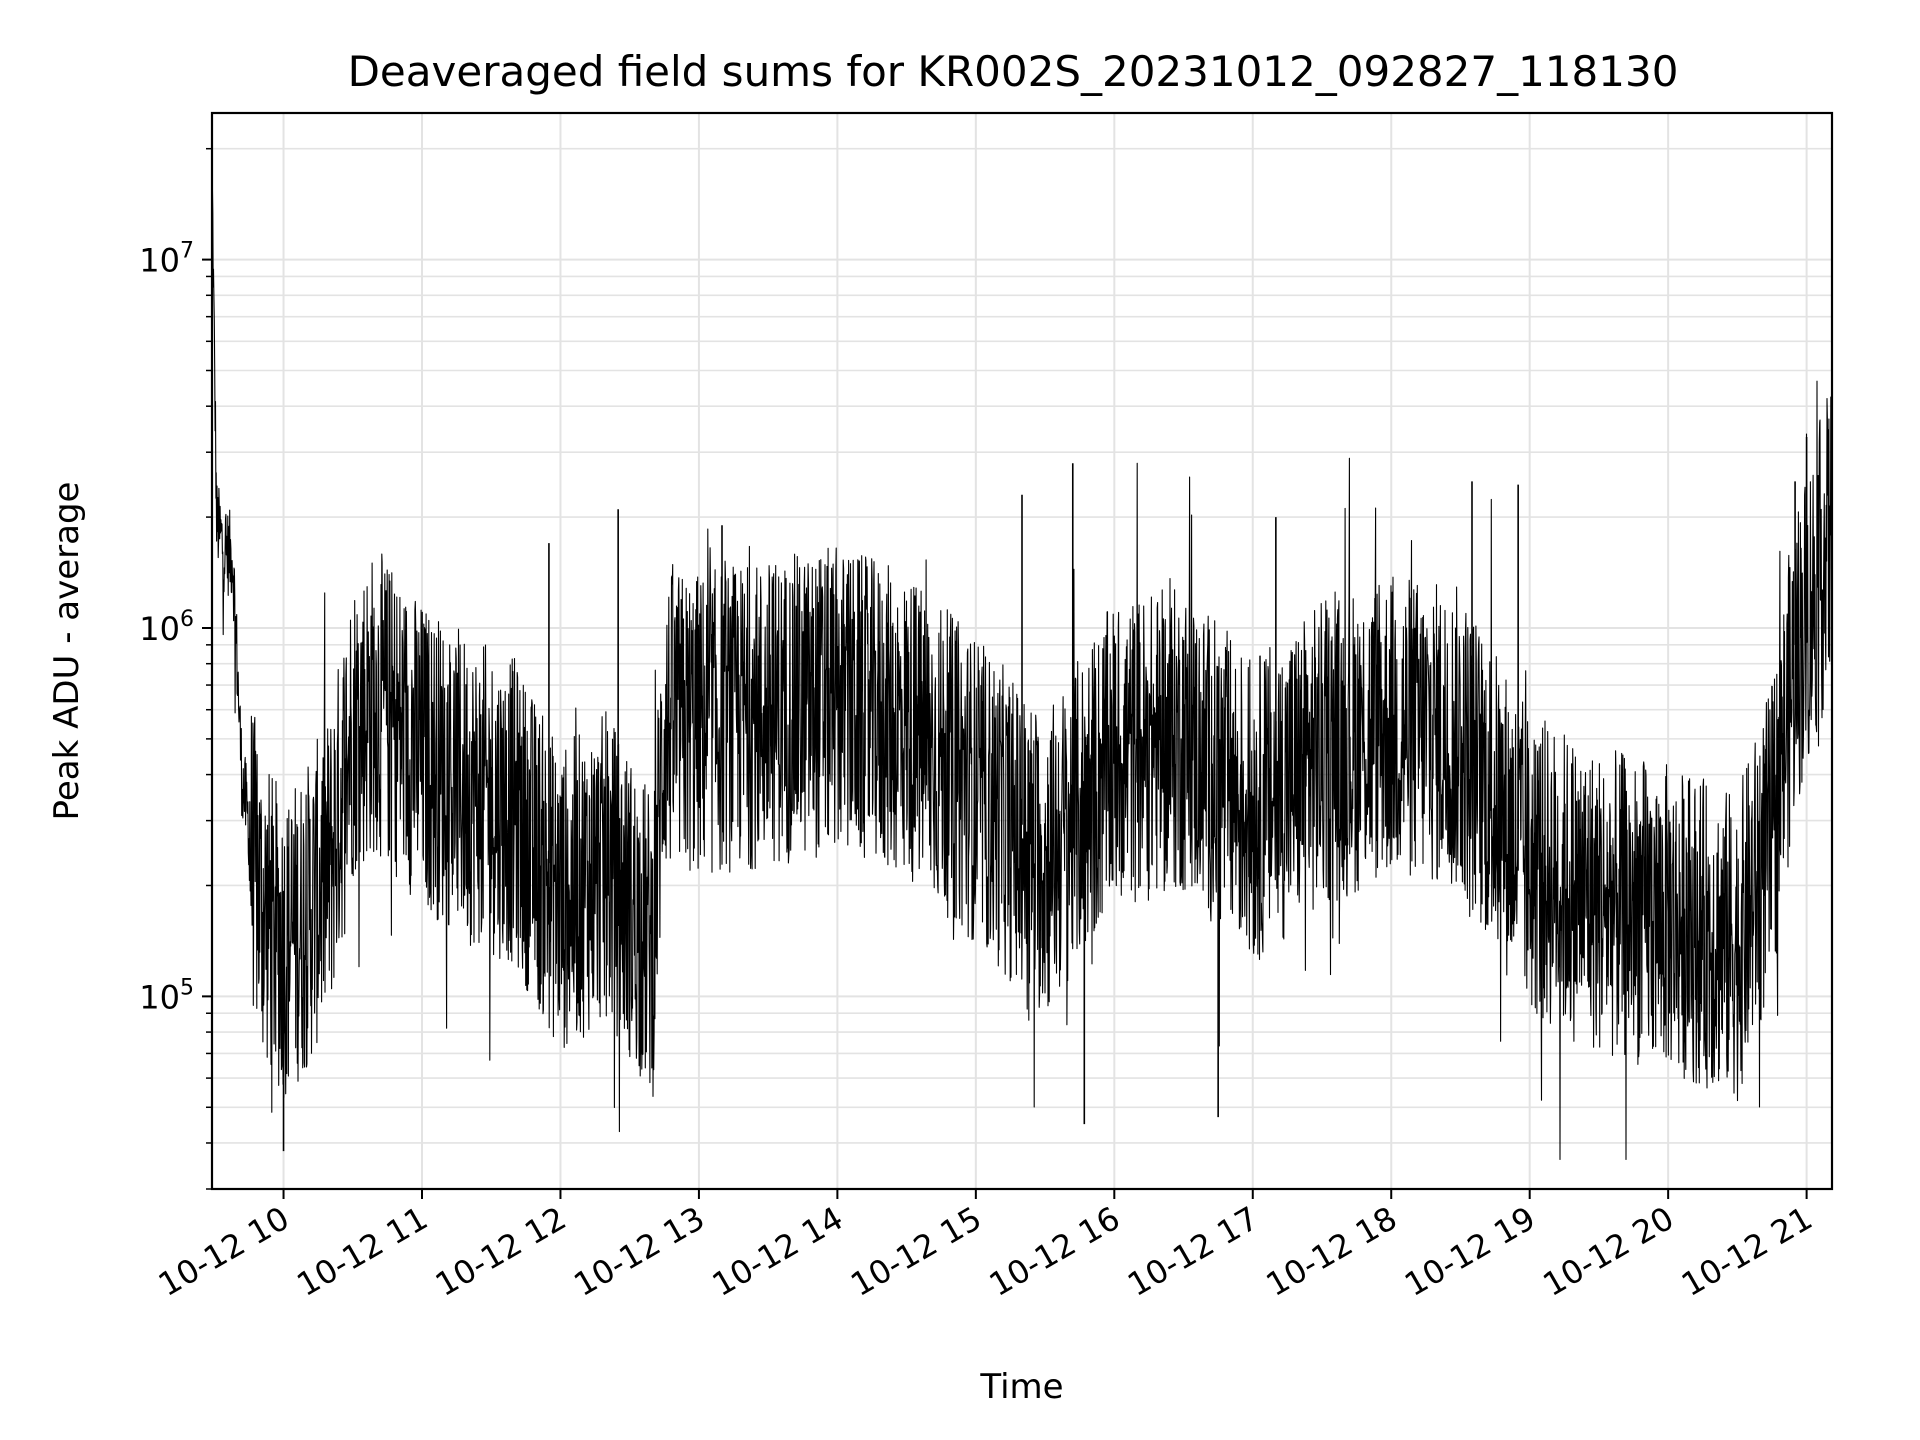 This screenshot has height=1440, width=1920. What do you see at coordinates (166, 259) in the screenshot?
I see `y-tick-label: 107` at bounding box center [166, 259].